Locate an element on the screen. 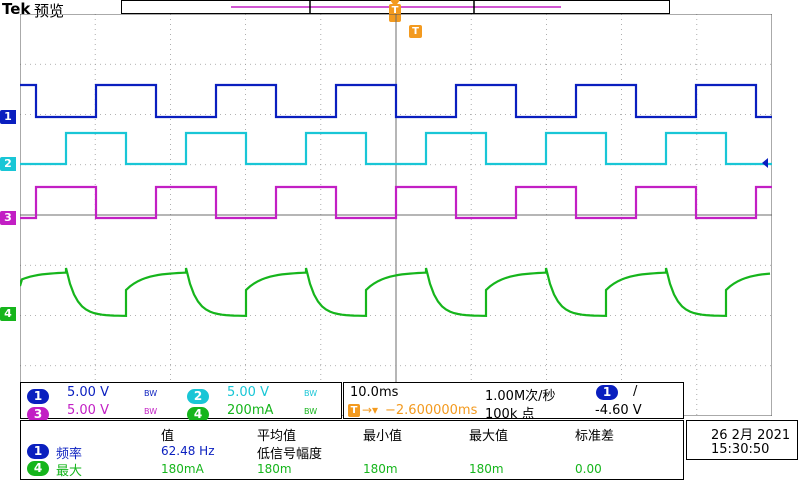  meas-header-value: 值 is located at coordinates (168, 436).